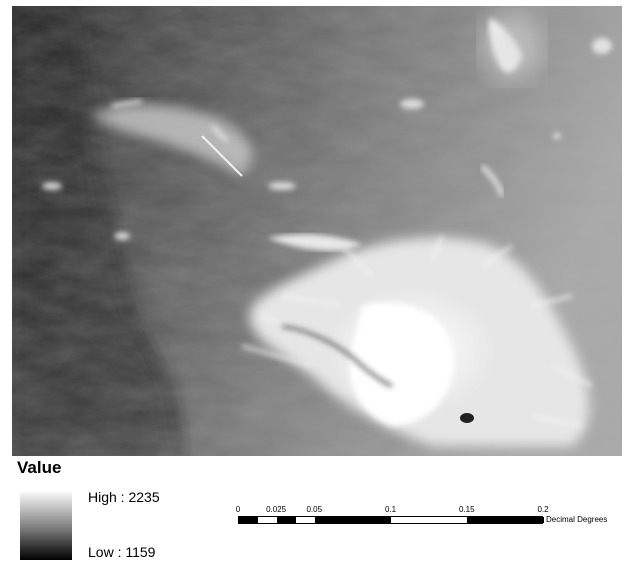 This screenshot has height=562, width=643. What do you see at coordinates (276, 509) in the screenshot?
I see `scale-tick-label: 0.025` at bounding box center [276, 509].